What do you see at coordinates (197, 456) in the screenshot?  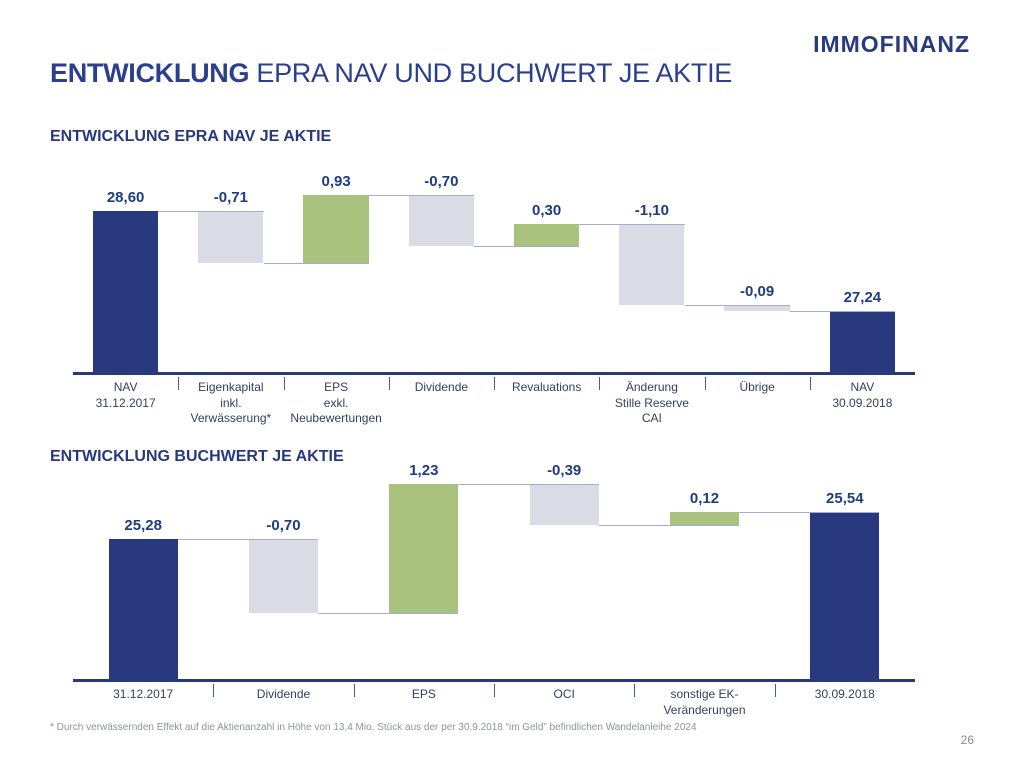 I see `chart-heading-buchwert: ENTWICKLUNG BUCHWERT JE AKTIE` at bounding box center [197, 456].